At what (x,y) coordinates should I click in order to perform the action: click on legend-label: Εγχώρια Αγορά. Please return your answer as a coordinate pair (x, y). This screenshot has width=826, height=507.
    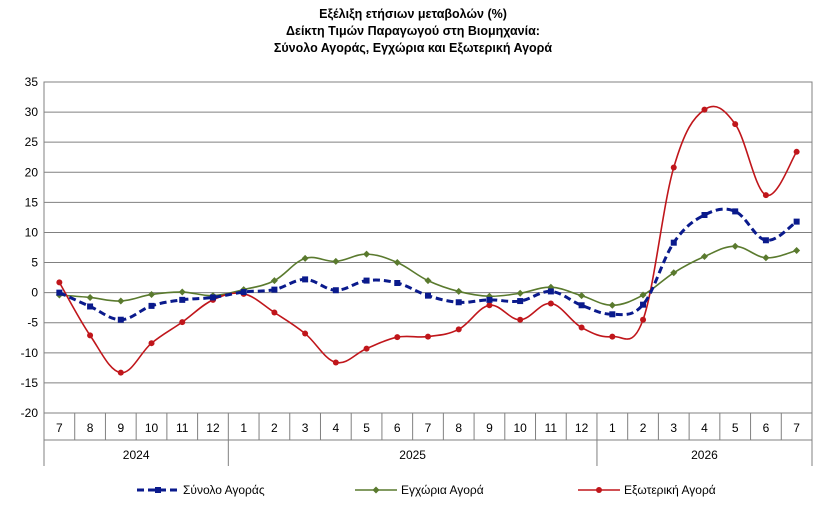
    Looking at the image, I should click on (442, 490).